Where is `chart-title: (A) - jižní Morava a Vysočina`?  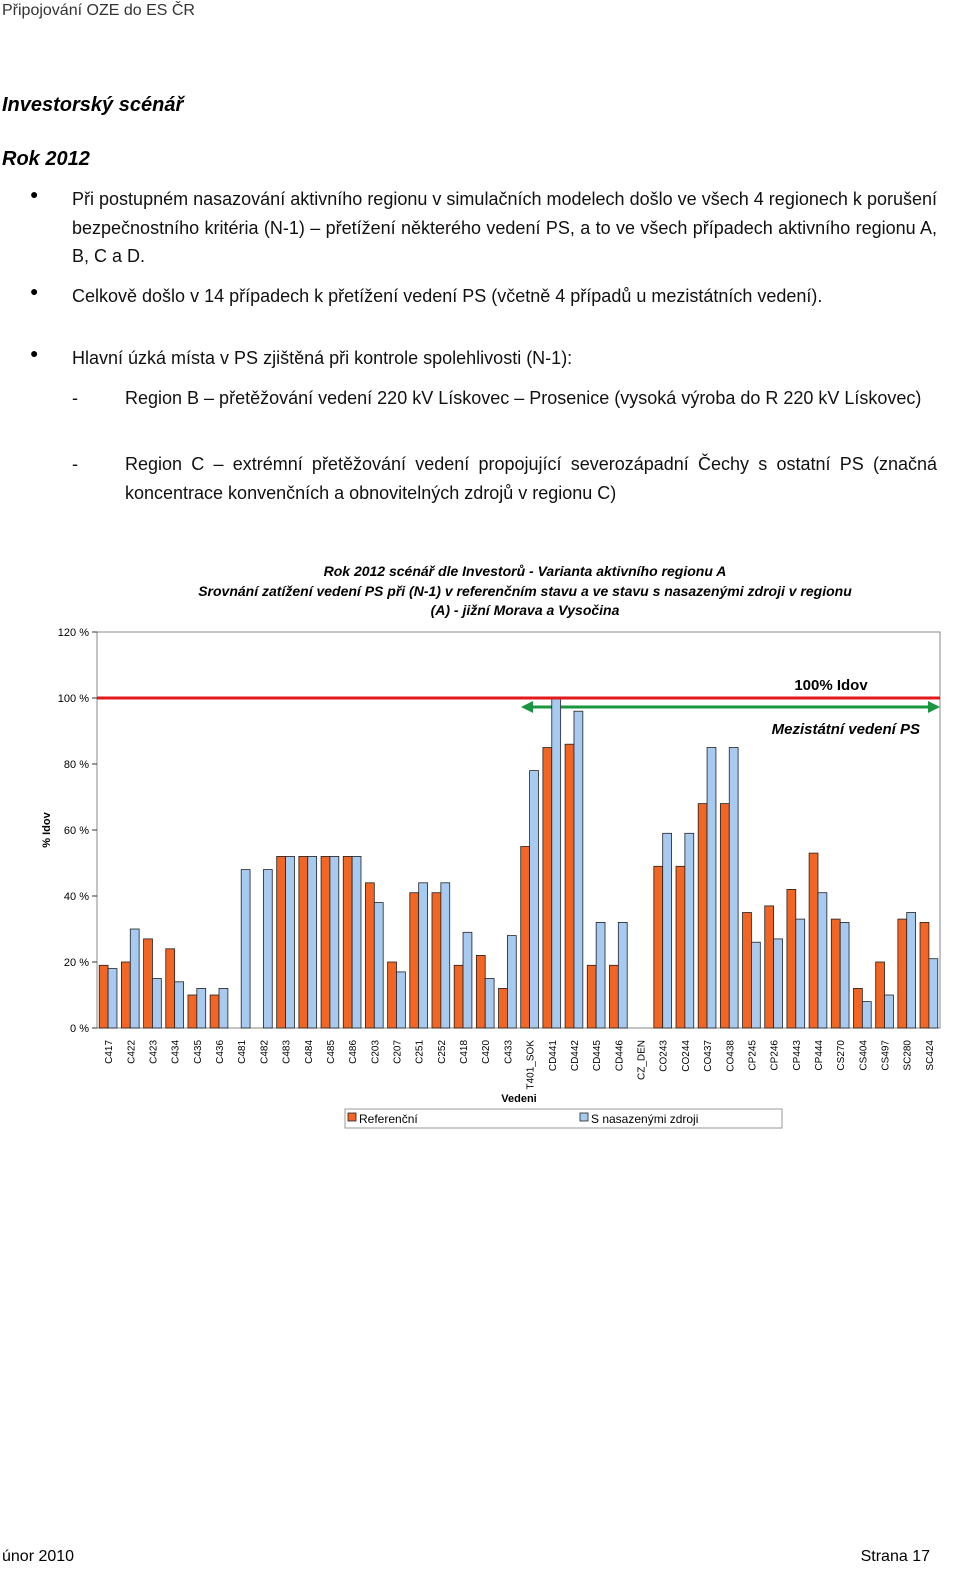 chart-title: (A) - jižní Morava a Vysočina is located at coordinates (525, 610).